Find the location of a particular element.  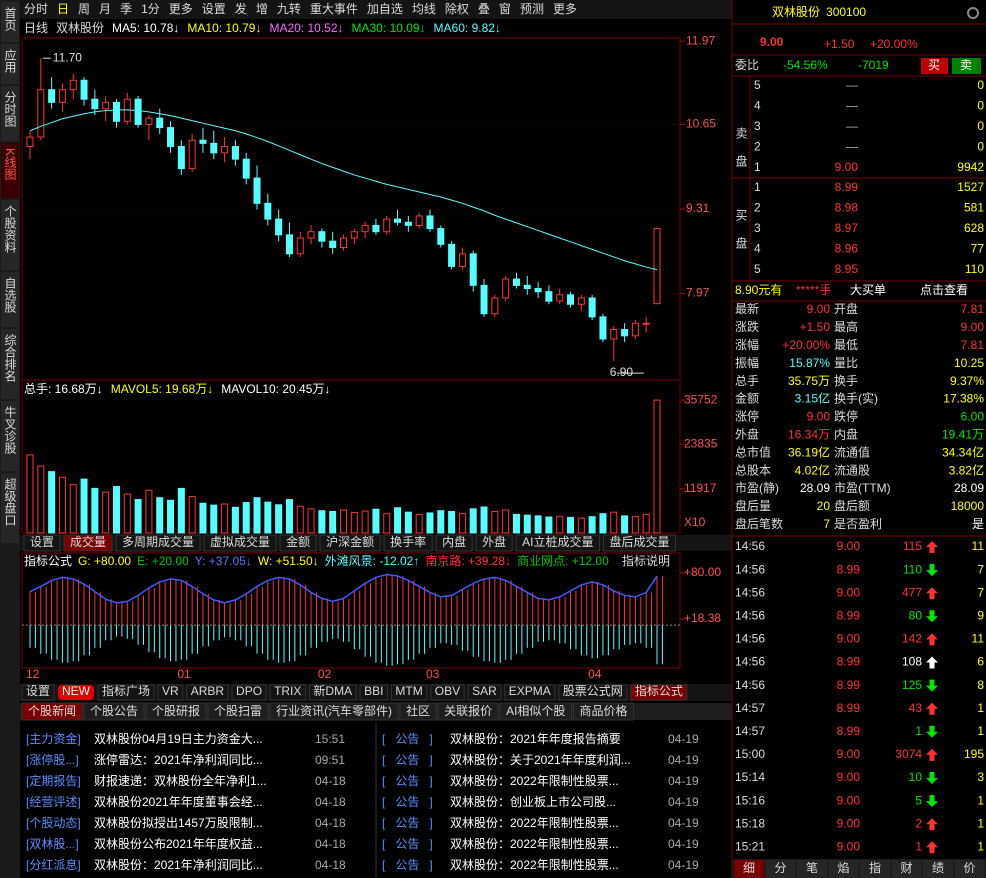

news-tag: [定期报告] is located at coordinates (53, 780).